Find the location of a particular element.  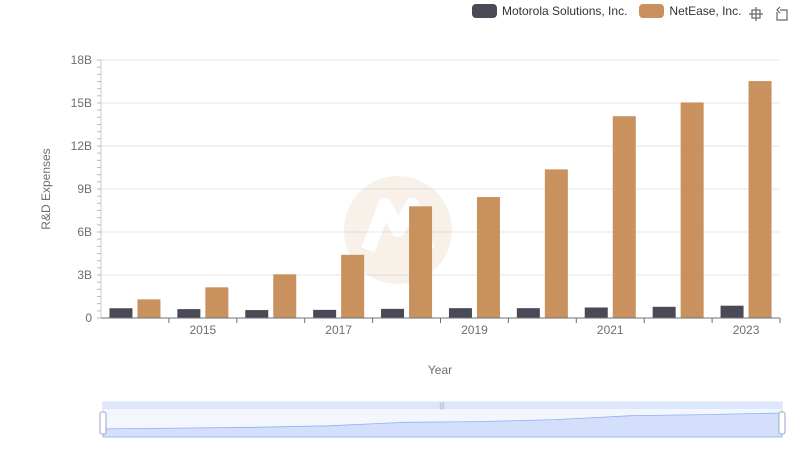

x-tick-label: 2017 is located at coordinates (338, 330).